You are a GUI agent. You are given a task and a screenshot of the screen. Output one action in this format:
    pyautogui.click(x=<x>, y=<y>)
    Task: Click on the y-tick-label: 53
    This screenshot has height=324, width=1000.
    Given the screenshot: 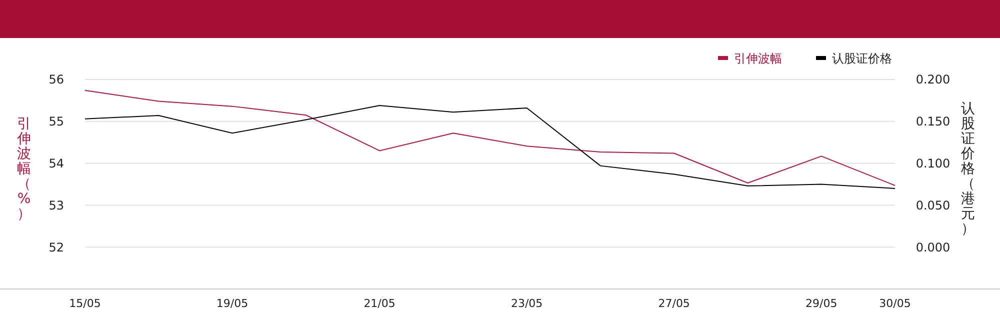 What is the action you would take?
    pyautogui.click(x=56, y=205)
    